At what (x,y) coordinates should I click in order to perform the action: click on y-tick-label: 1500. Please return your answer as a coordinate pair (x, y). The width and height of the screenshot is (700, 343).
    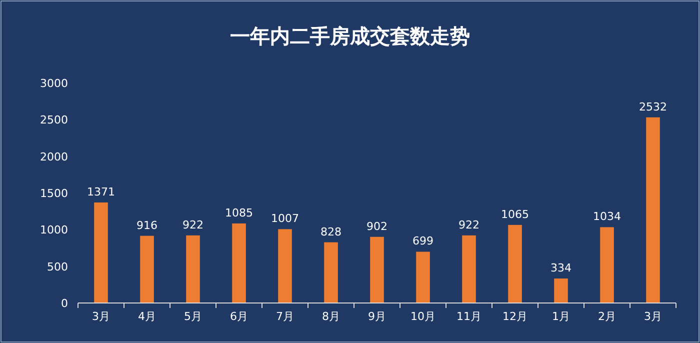
    Looking at the image, I should click on (54, 193).